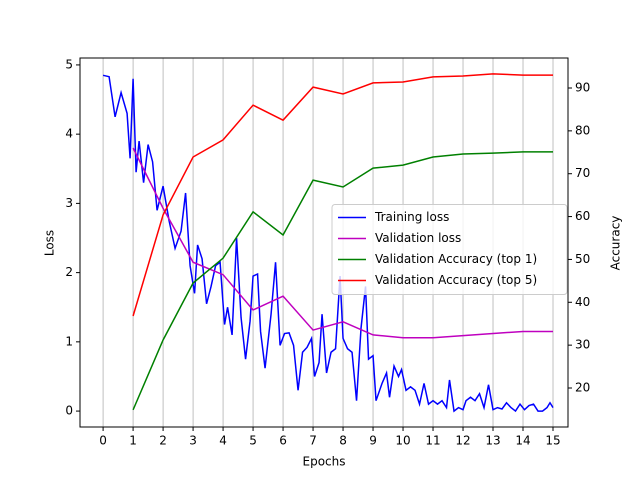  I want to click on y2-tick-label: 50, so click(582, 259).